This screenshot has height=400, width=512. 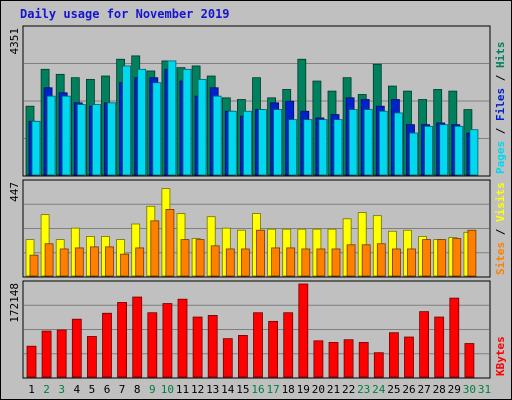 I want to click on x-tick-day-5: 5, so click(x=92, y=389).